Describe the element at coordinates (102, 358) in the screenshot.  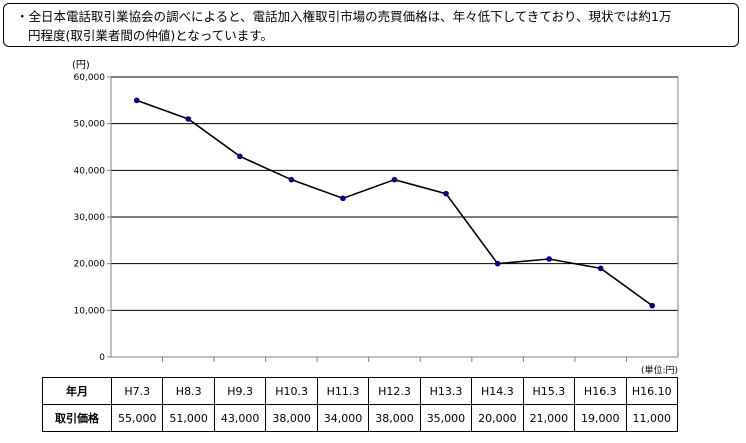
I see `y-tick-label: 0` at that location.